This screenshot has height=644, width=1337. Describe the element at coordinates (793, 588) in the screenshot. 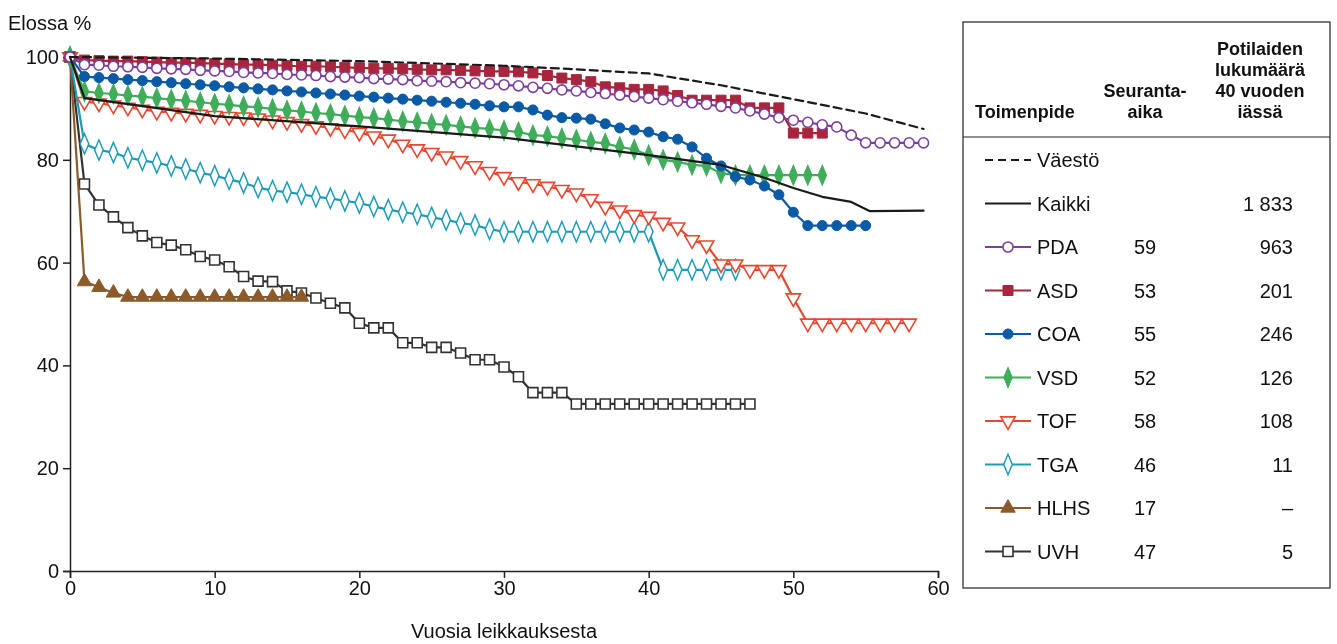

I see `x-tick-label: 50` at that location.